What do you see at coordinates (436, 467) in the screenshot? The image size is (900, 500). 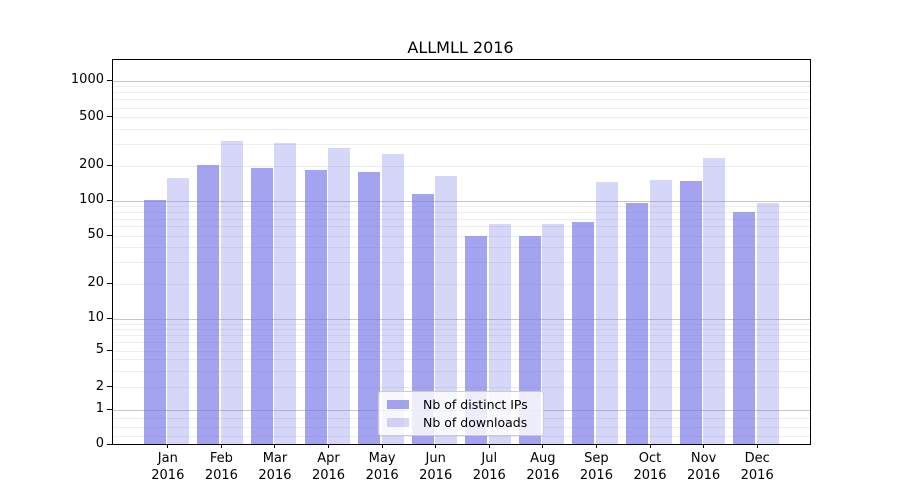 I see `x-axis-tick-label-jun: Jun 2016` at bounding box center [436, 467].